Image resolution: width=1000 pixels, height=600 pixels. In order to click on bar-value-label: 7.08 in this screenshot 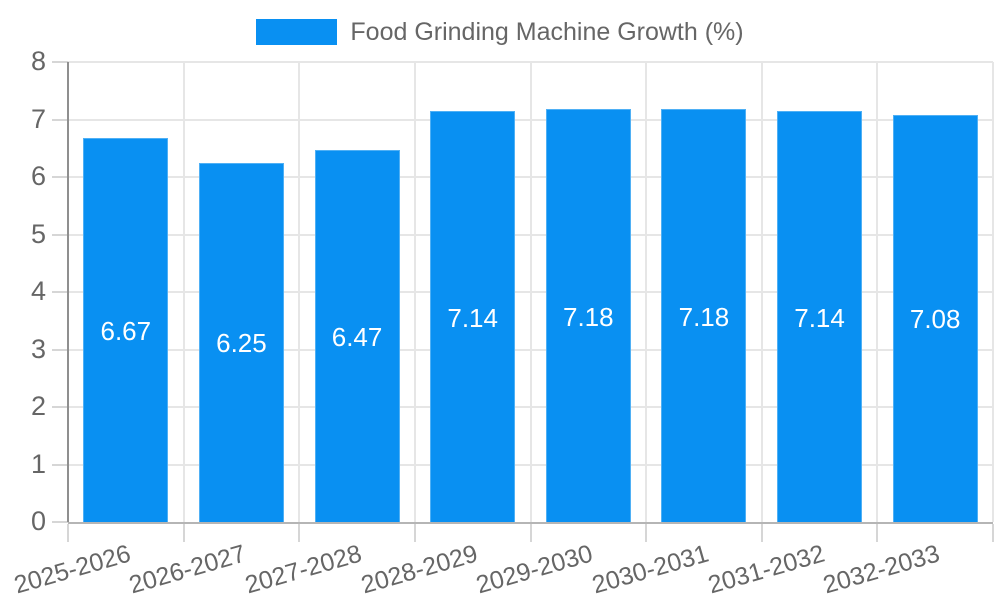, I will do `click(935, 319)`.